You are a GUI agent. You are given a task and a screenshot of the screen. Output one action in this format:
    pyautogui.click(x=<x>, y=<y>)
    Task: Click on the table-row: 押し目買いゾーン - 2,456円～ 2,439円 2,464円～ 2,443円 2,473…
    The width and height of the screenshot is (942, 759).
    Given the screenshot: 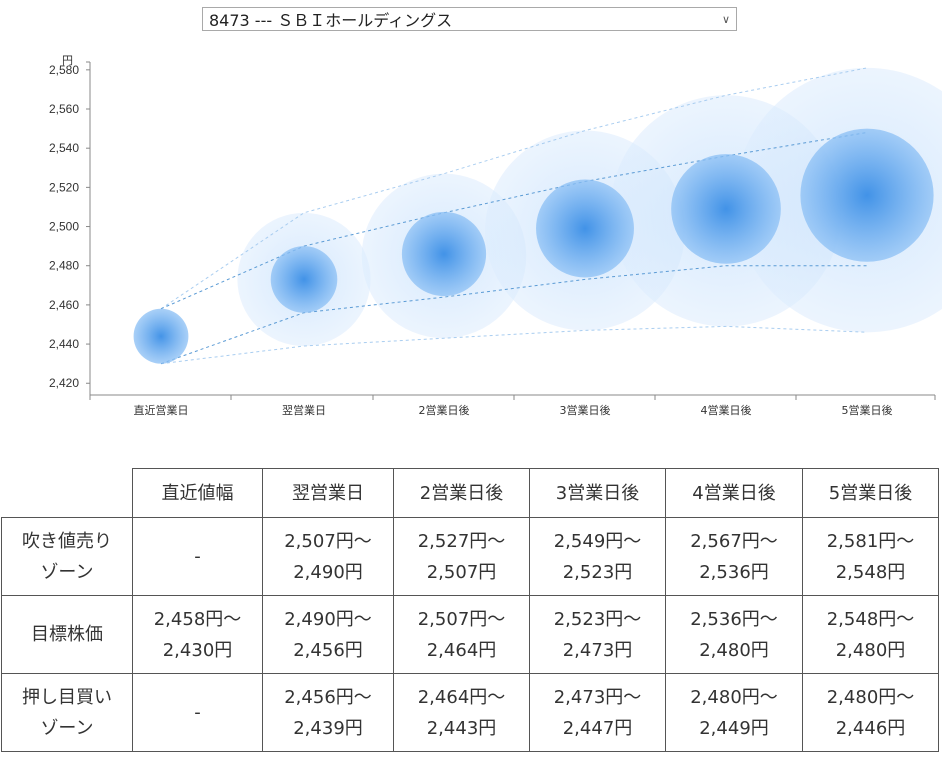 What is the action you would take?
    pyautogui.click(x=470, y=712)
    